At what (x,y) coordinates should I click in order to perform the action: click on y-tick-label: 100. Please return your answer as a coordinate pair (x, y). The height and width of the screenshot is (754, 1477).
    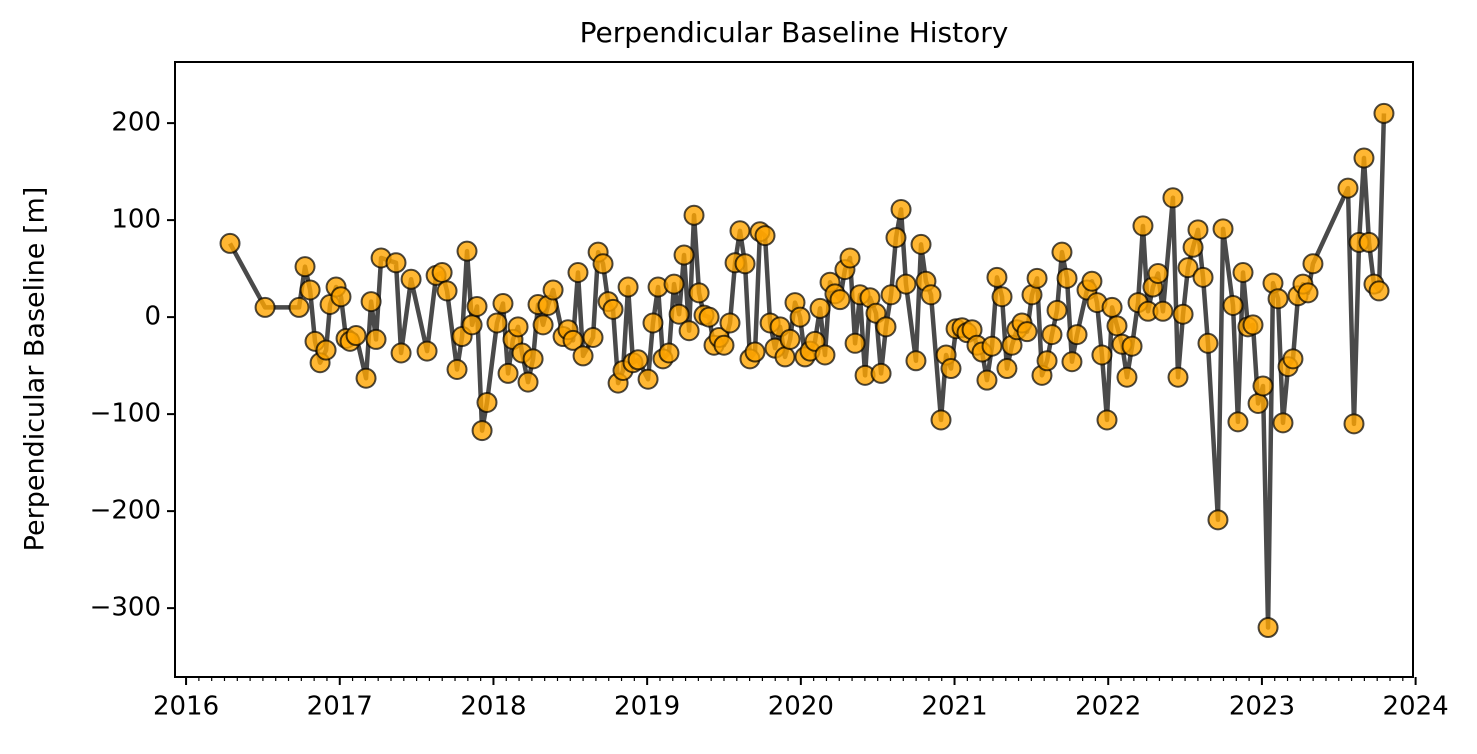
    Looking at the image, I should click on (136, 220).